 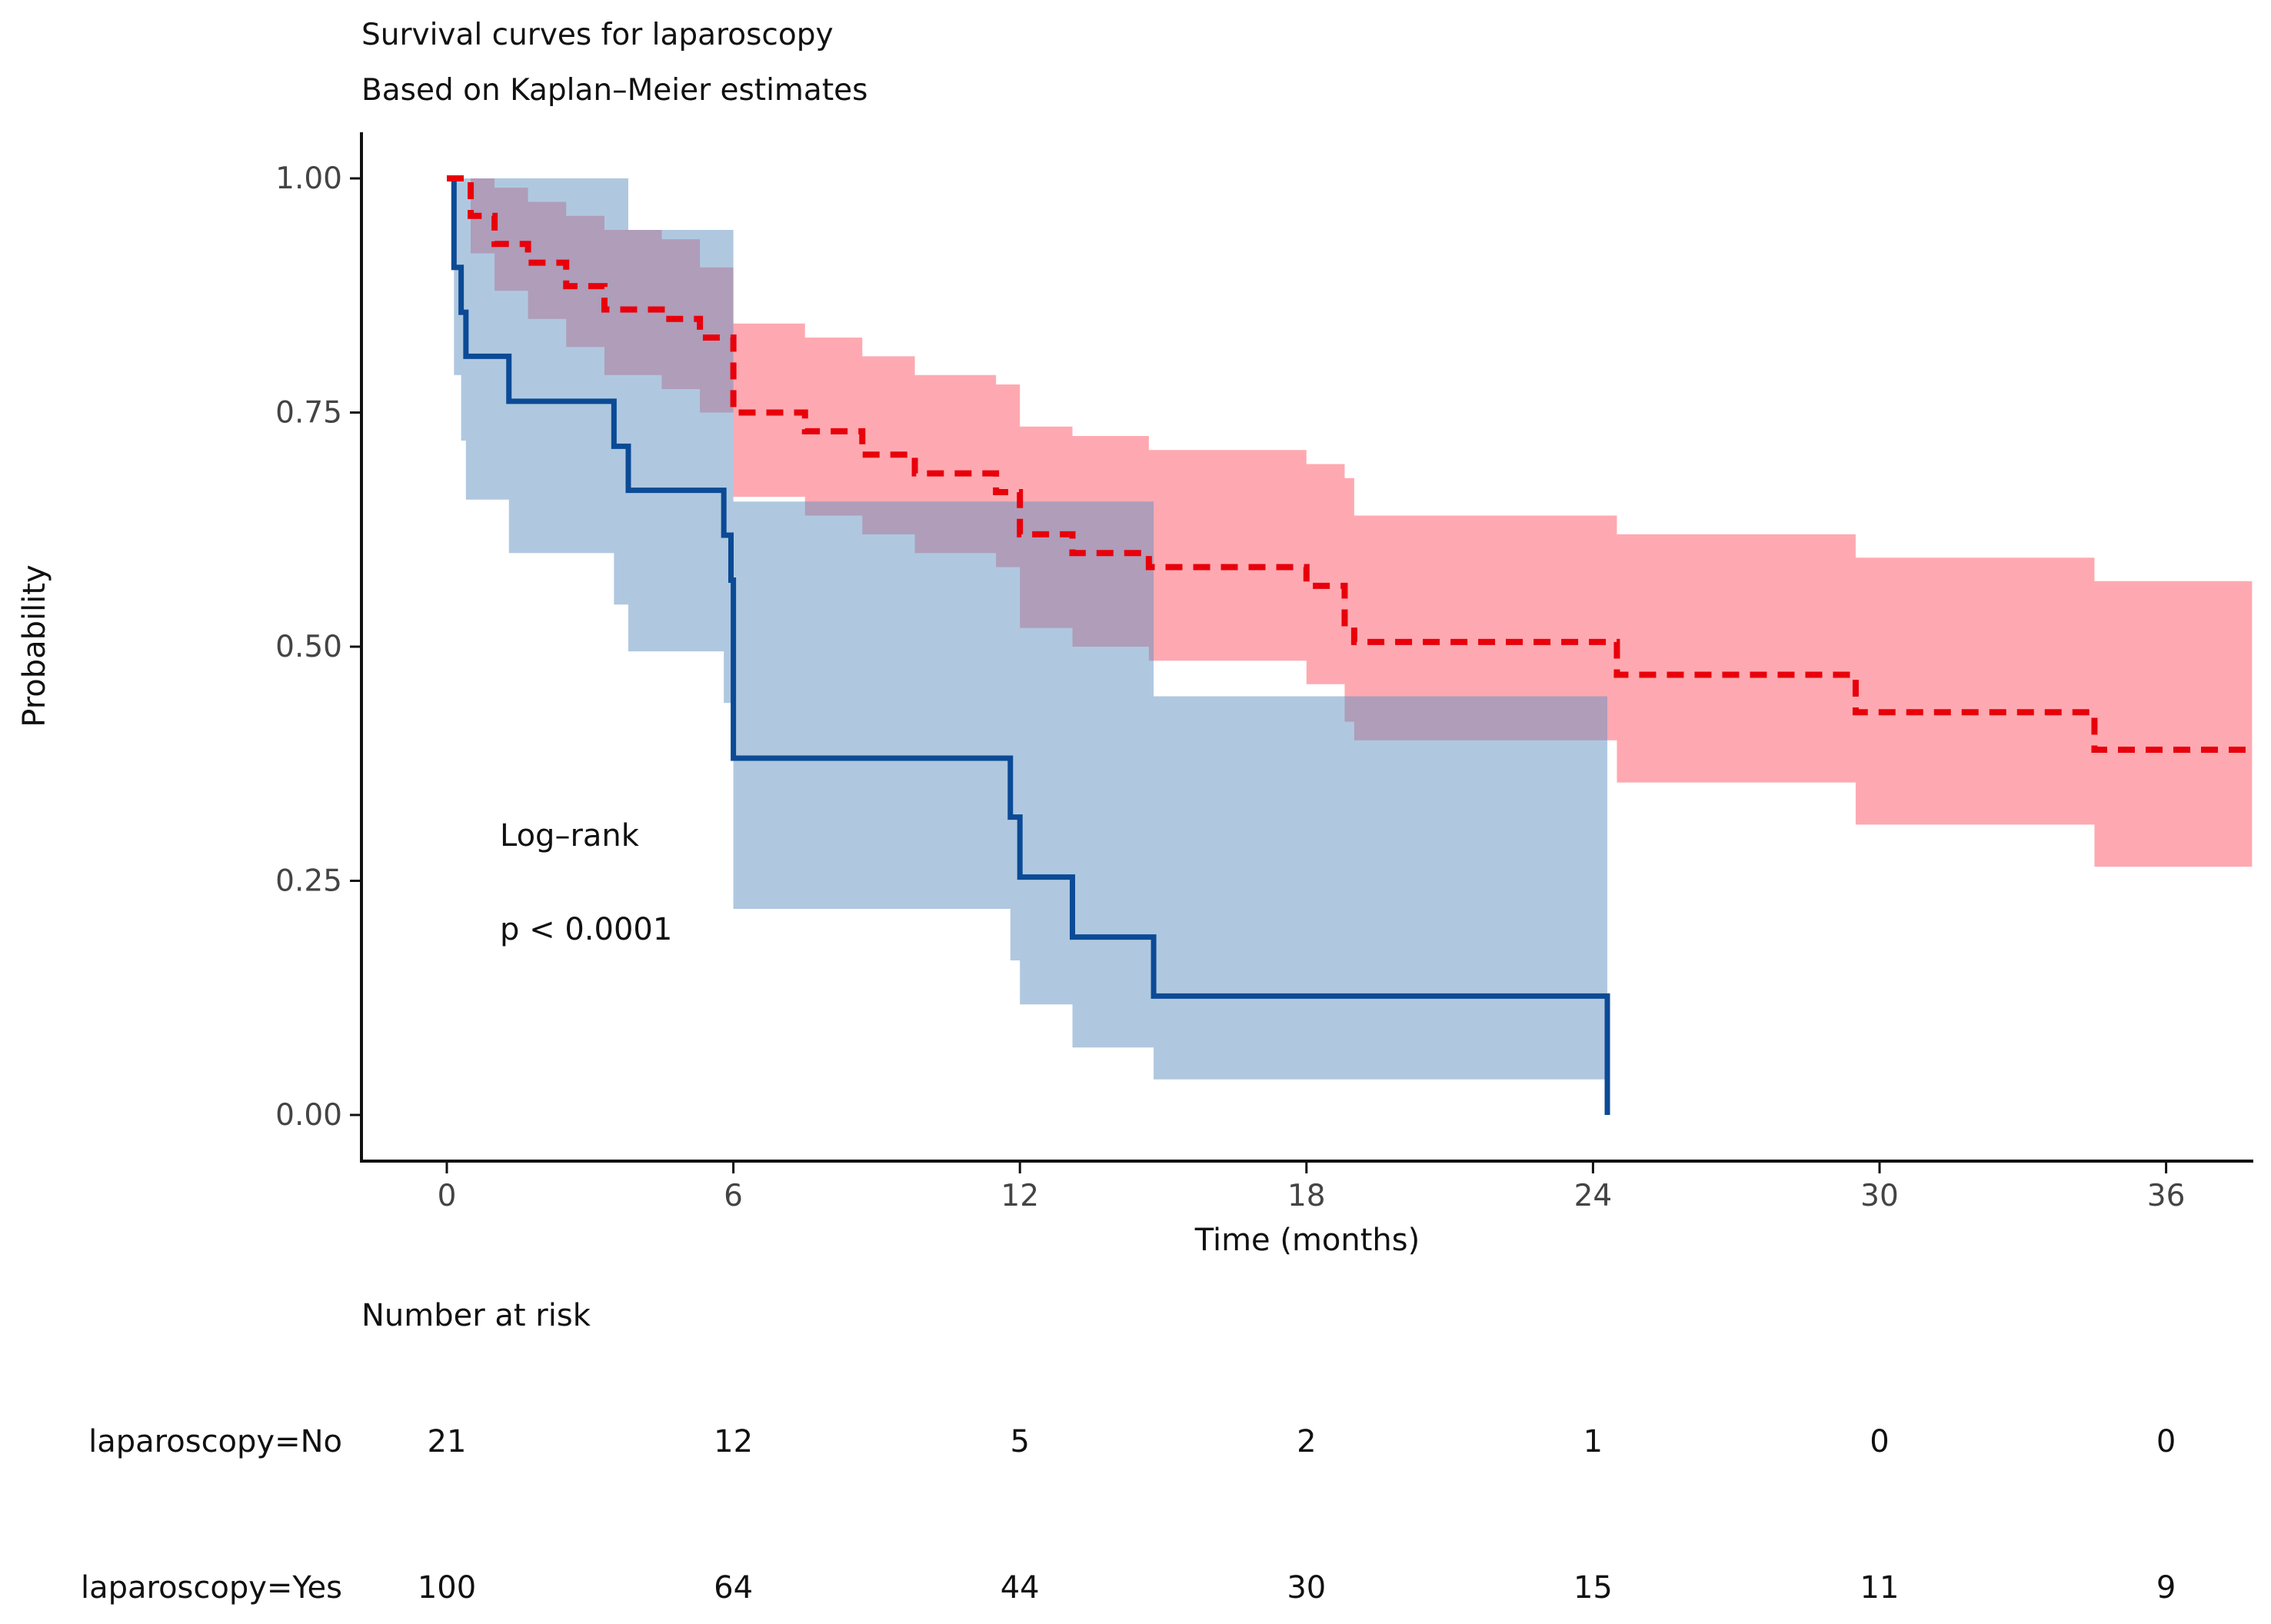 What do you see at coordinates (1306, 1196) in the screenshot?
I see `x-tick-label: 18` at bounding box center [1306, 1196].